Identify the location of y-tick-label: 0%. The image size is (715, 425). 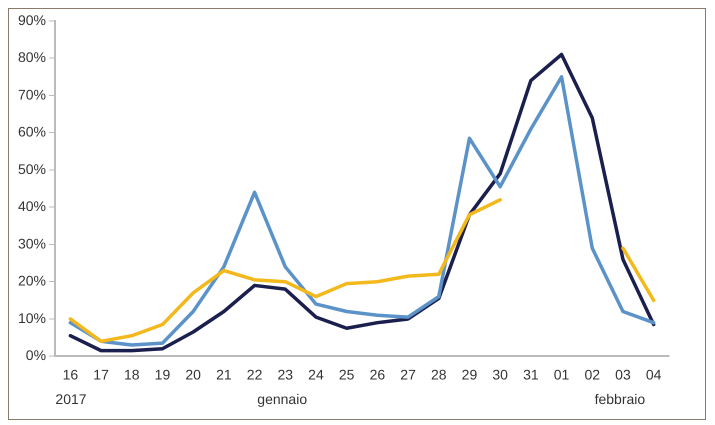
(36, 355).